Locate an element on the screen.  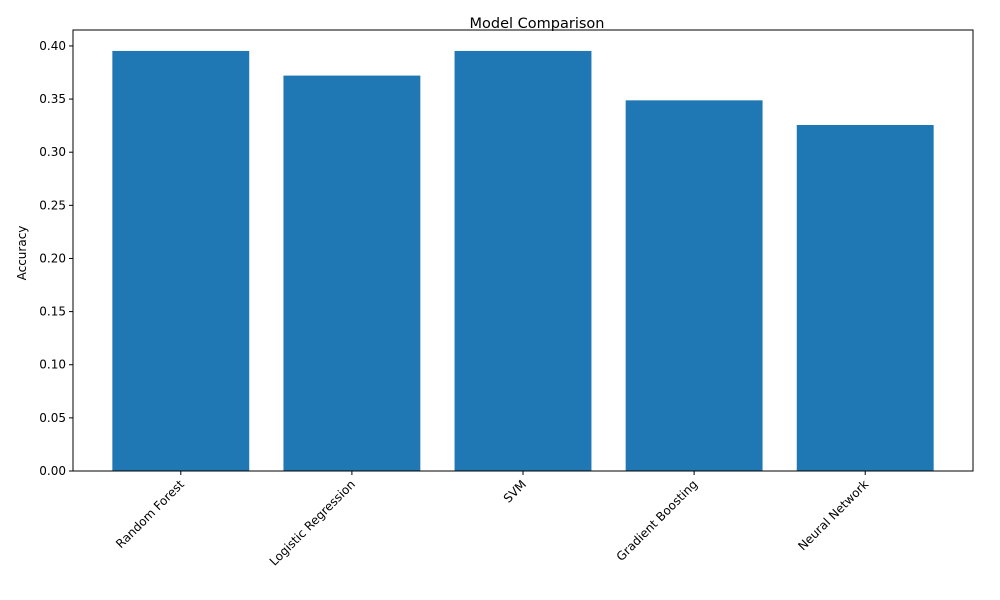
y-tick-label: 0.25 is located at coordinates (52, 205).